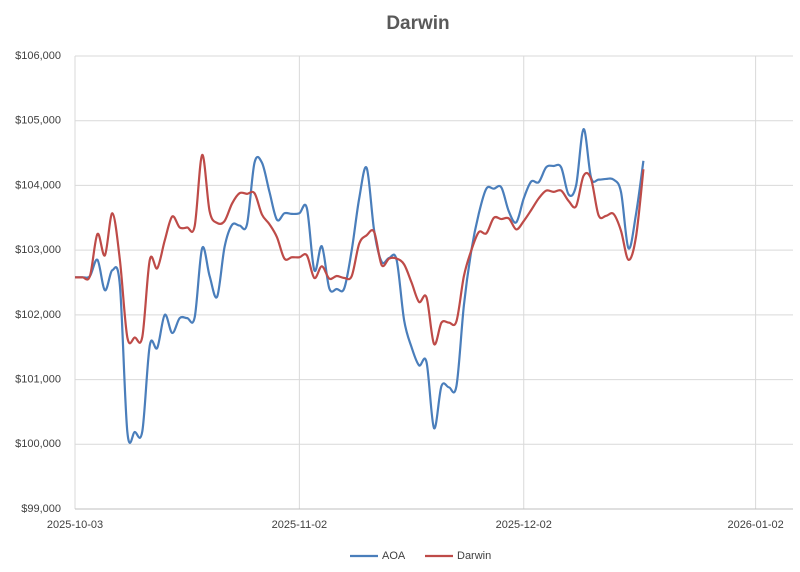 Image resolution: width=800 pixels, height=572 pixels. I want to click on y-tick-label: $102,000, so click(38, 315).